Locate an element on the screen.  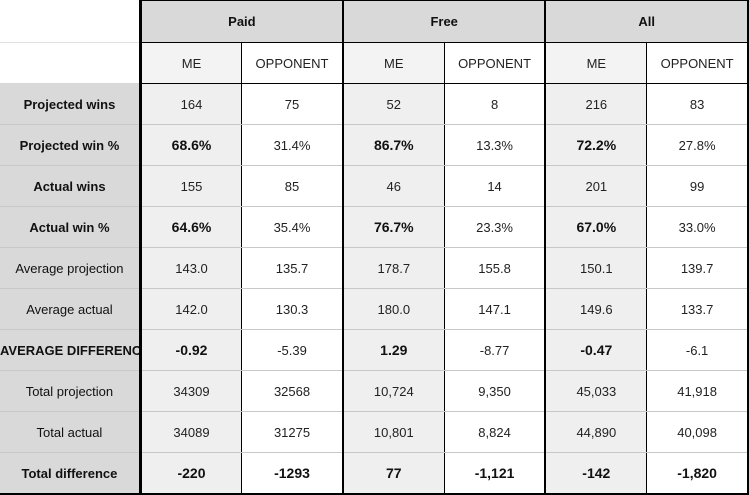
table-row: Projected wins 164 75 52 8 216 83 is located at coordinates (374, 104).